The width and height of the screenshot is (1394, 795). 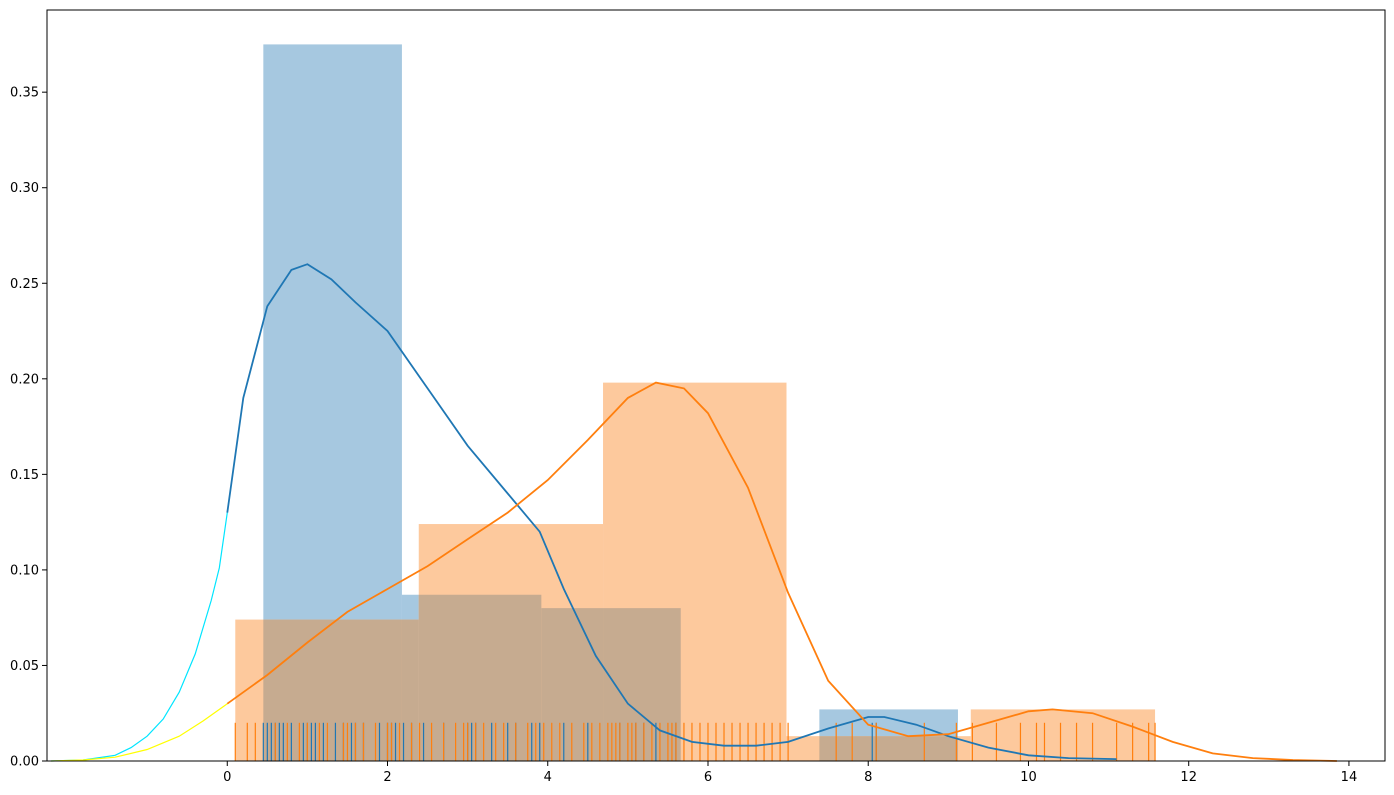 I want to click on y-tick-label-2: 0.10, so click(x=24, y=570).